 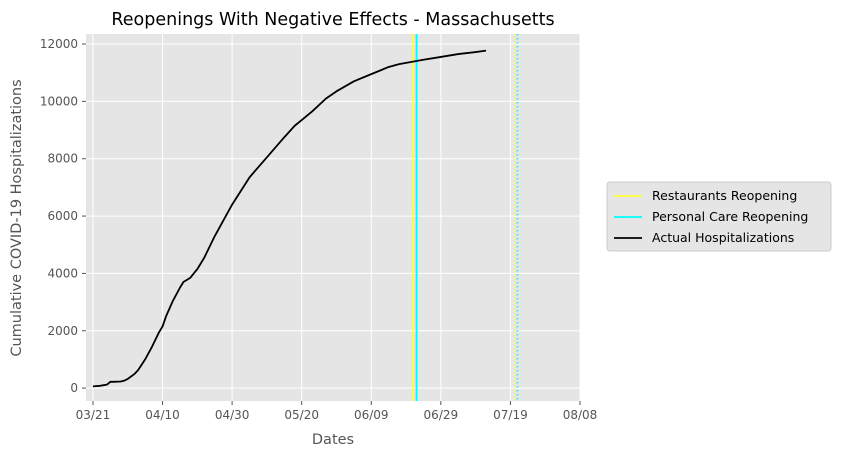 I want to click on y-tick-label: 6000, so click(x=62, y=216).